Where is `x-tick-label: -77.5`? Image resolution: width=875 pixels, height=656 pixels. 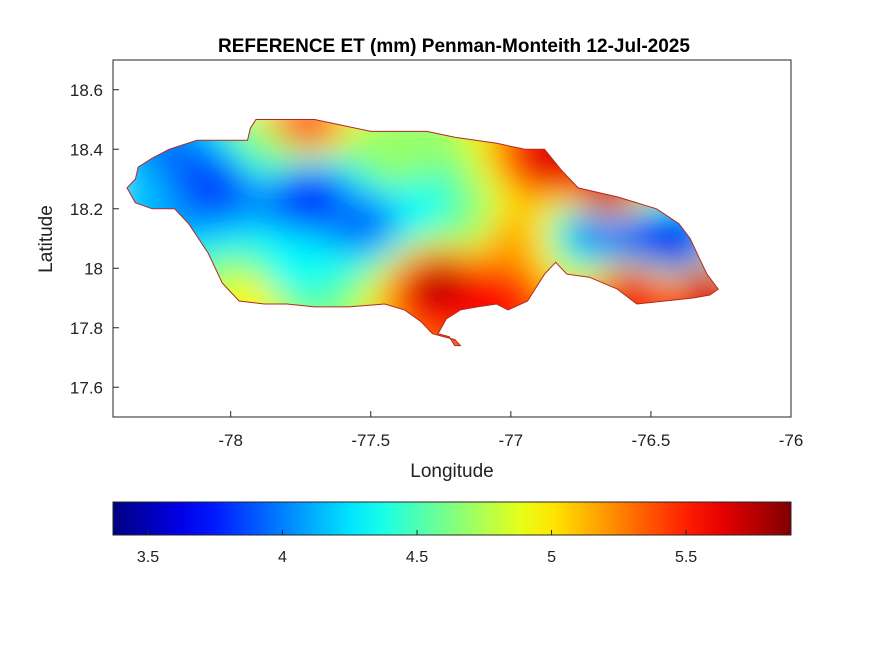
x-tick-label: -77.5 is located at coordinates (370, 440).